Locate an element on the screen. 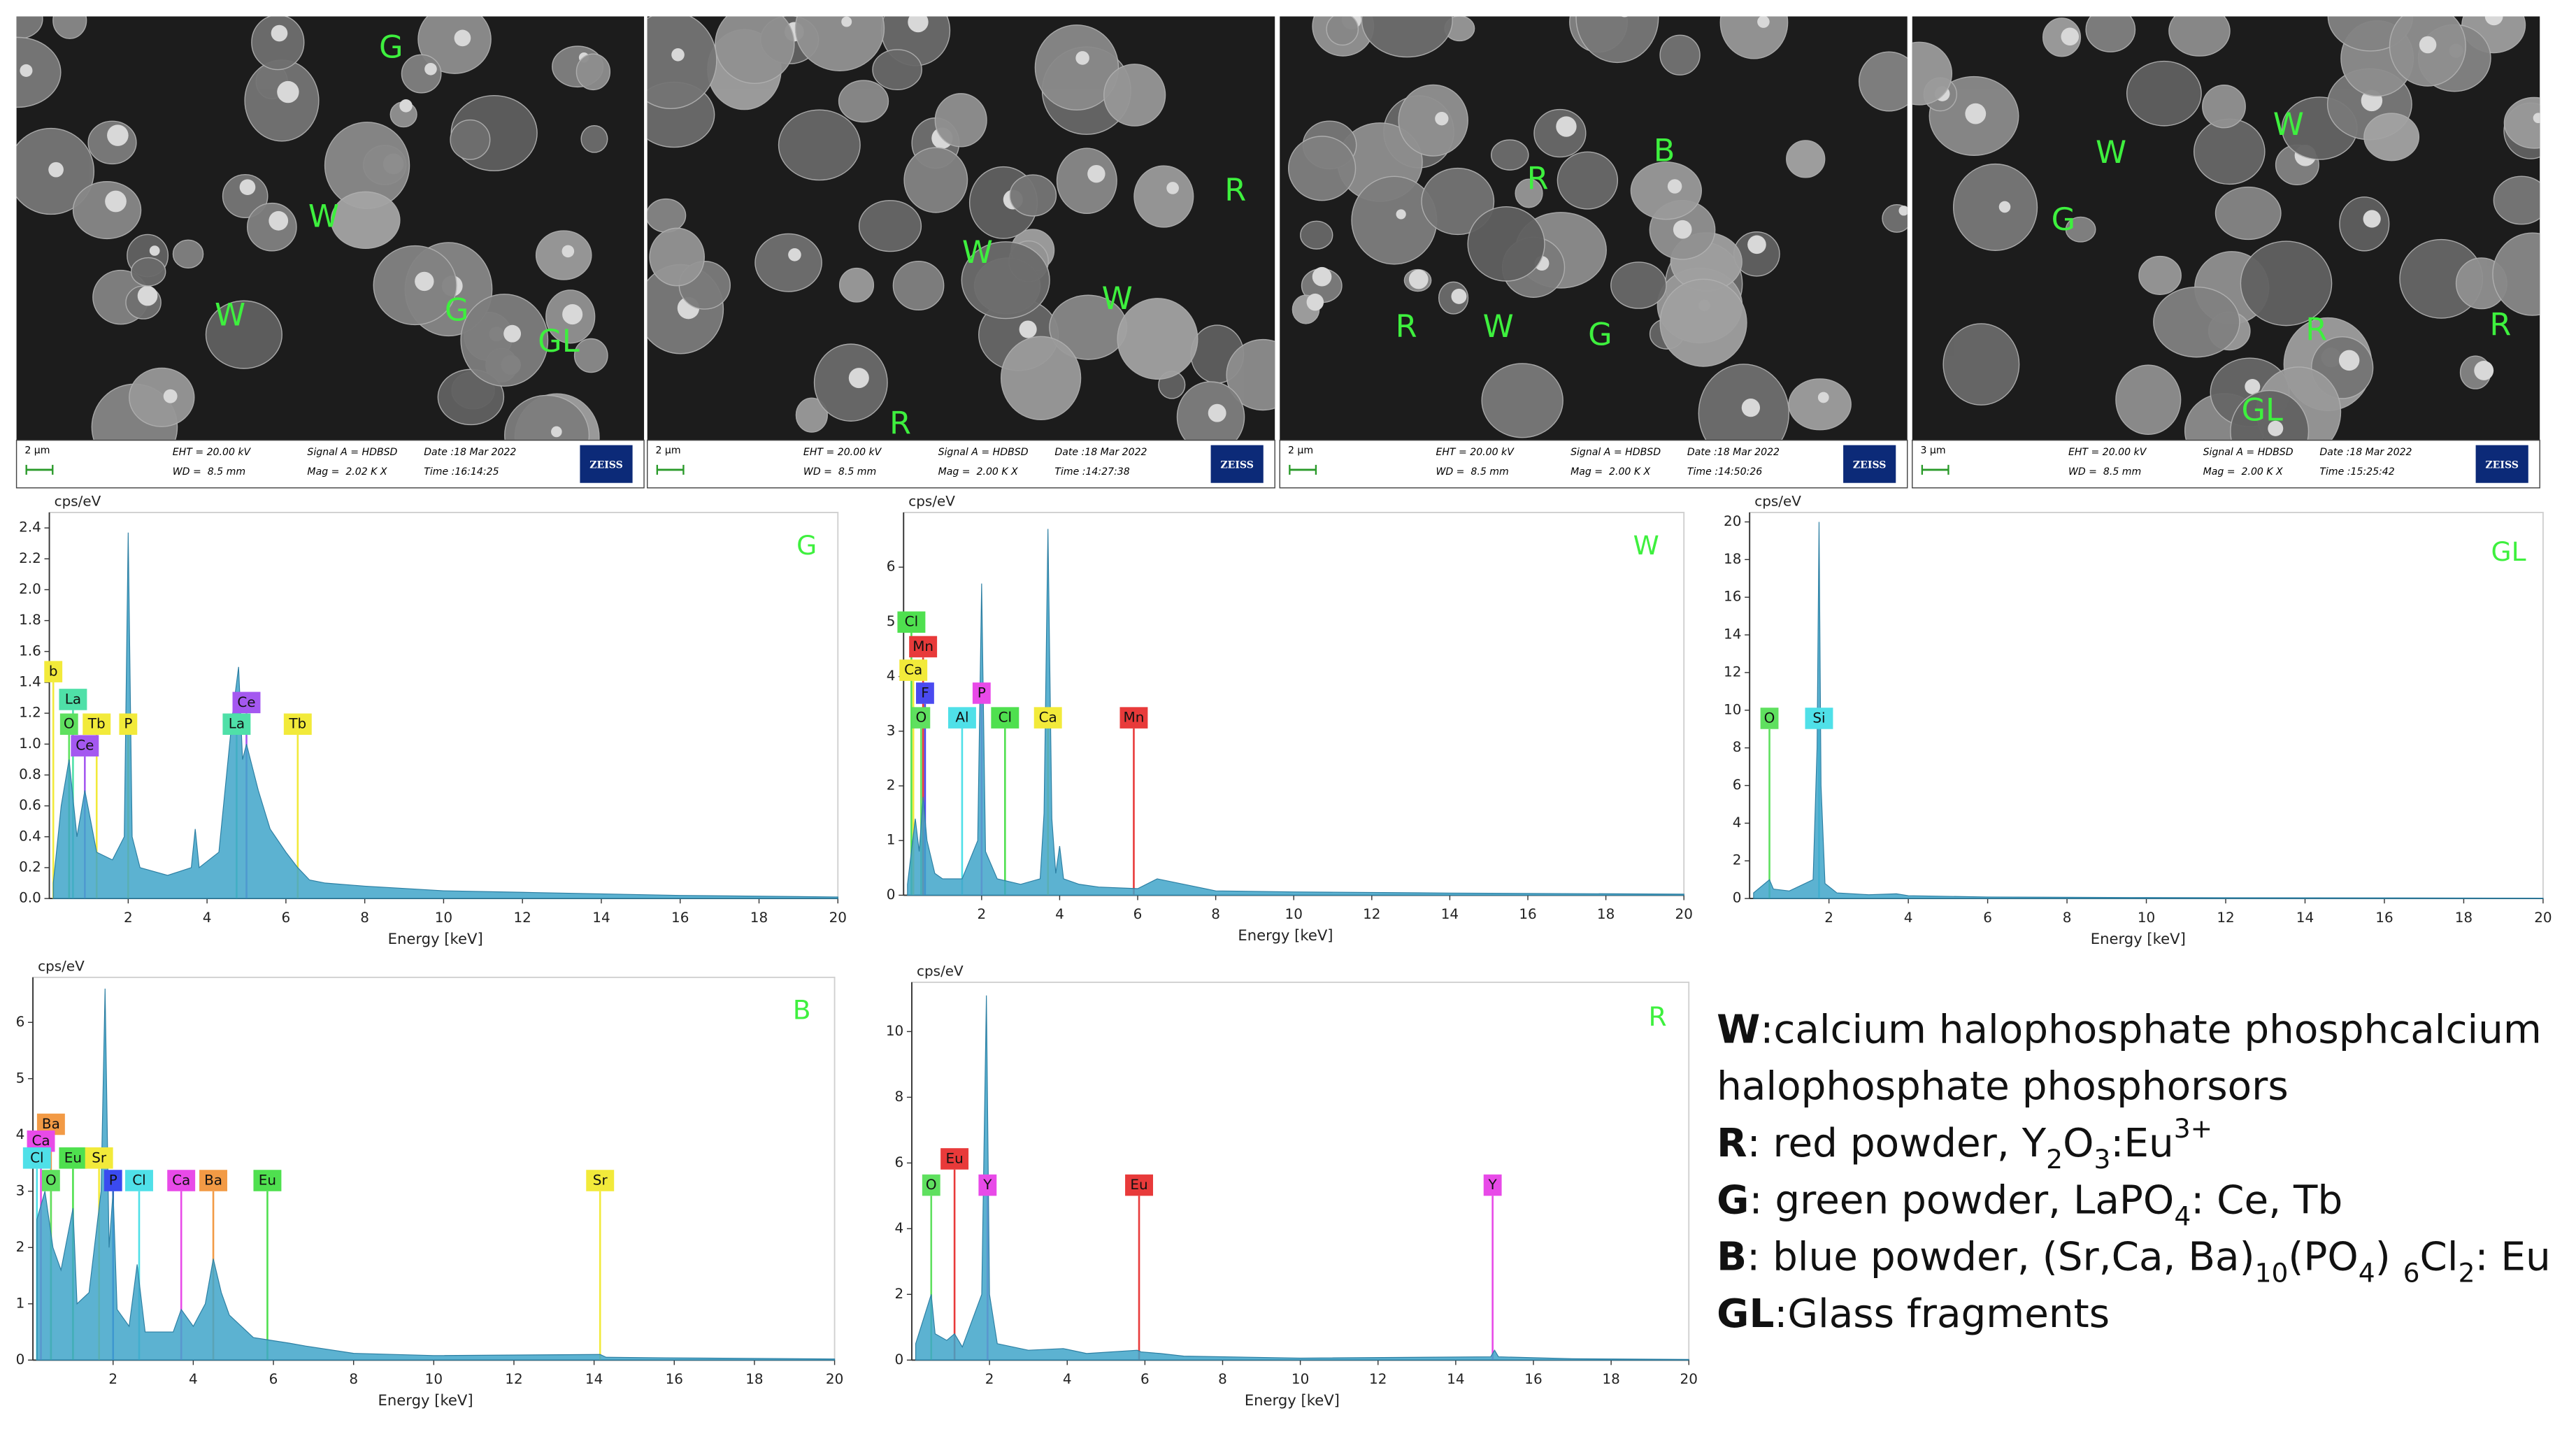  legend-line: G: green powder, LaPO4: Ce, Tb is located at coordinates (2029, 1204).